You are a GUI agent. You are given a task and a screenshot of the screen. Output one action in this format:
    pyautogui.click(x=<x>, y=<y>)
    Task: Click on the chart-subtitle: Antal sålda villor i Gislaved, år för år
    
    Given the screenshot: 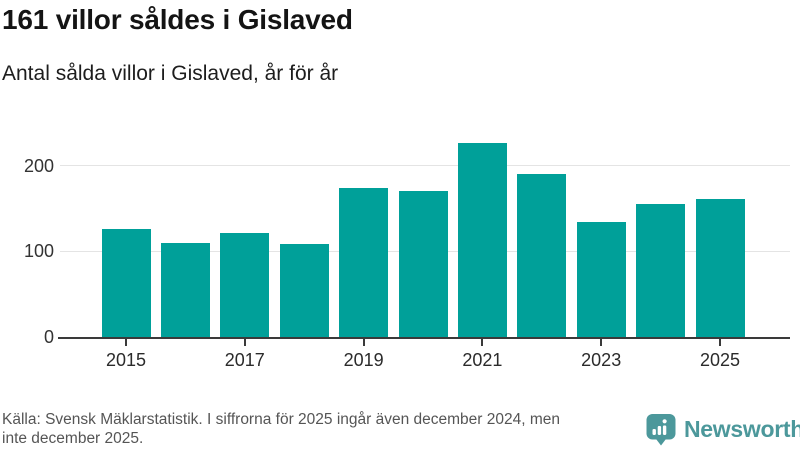 What is the action you would take?
    pyautogui.click(x=170, y=73)
    